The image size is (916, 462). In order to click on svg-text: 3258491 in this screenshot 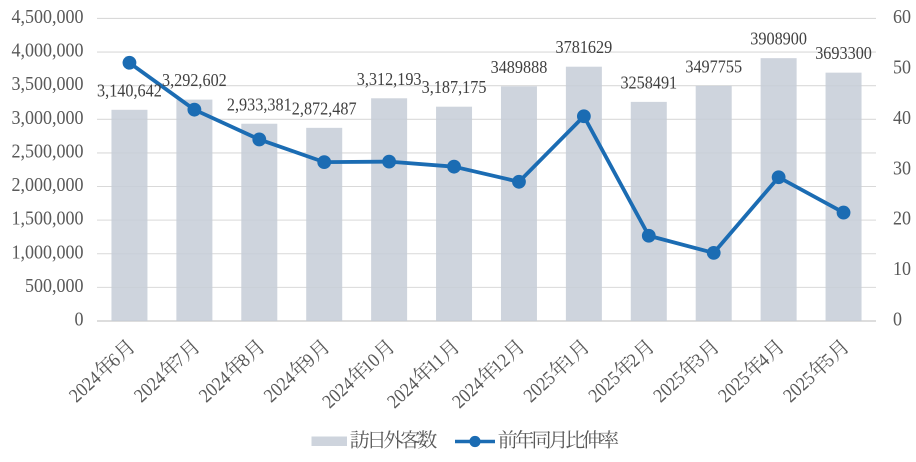, I will do `click(648, 82)`.